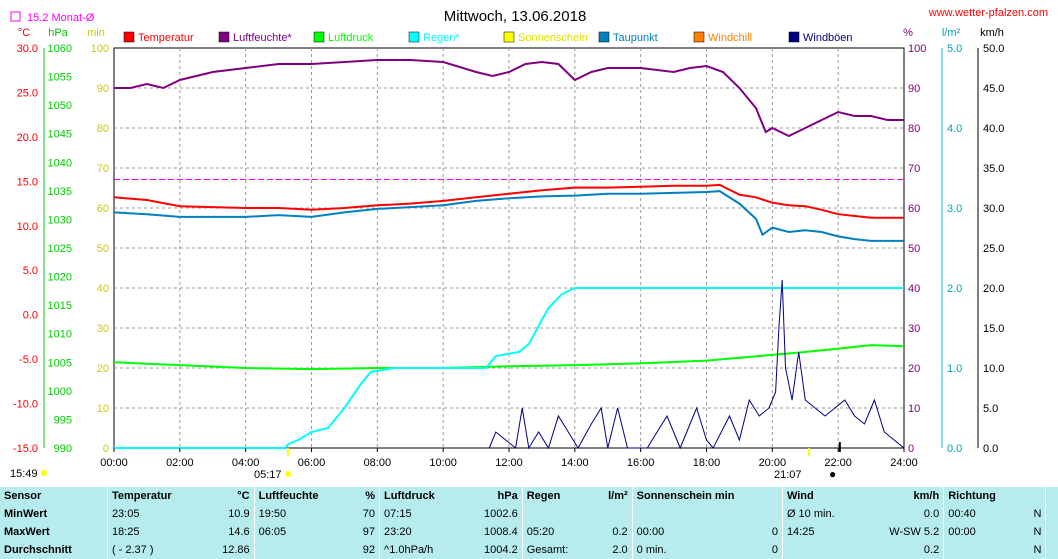 This screenshot has width=1058, height=559. Describe the element at coordinates (100, 49) in the screenshot. I see `minutes-tick-label: 100` at that location.